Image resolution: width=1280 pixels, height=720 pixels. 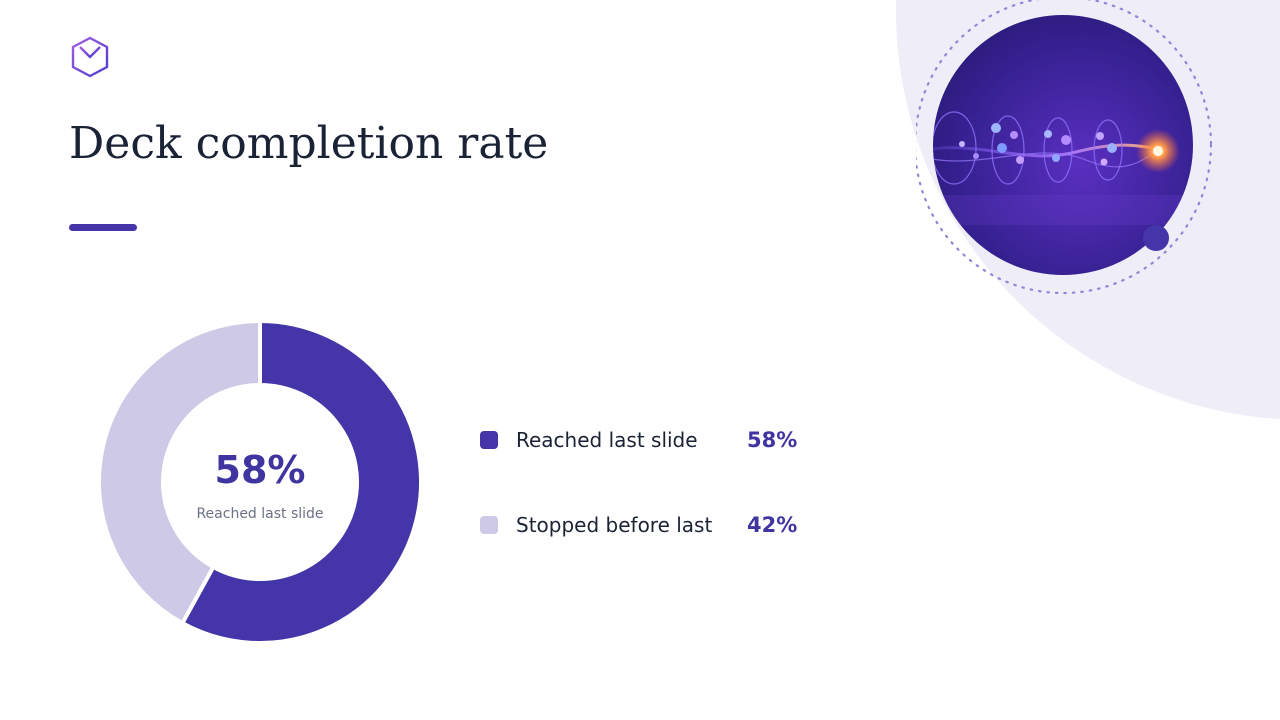 I want to click on page-title: Deck completion rate, so click(x=309, y=143).